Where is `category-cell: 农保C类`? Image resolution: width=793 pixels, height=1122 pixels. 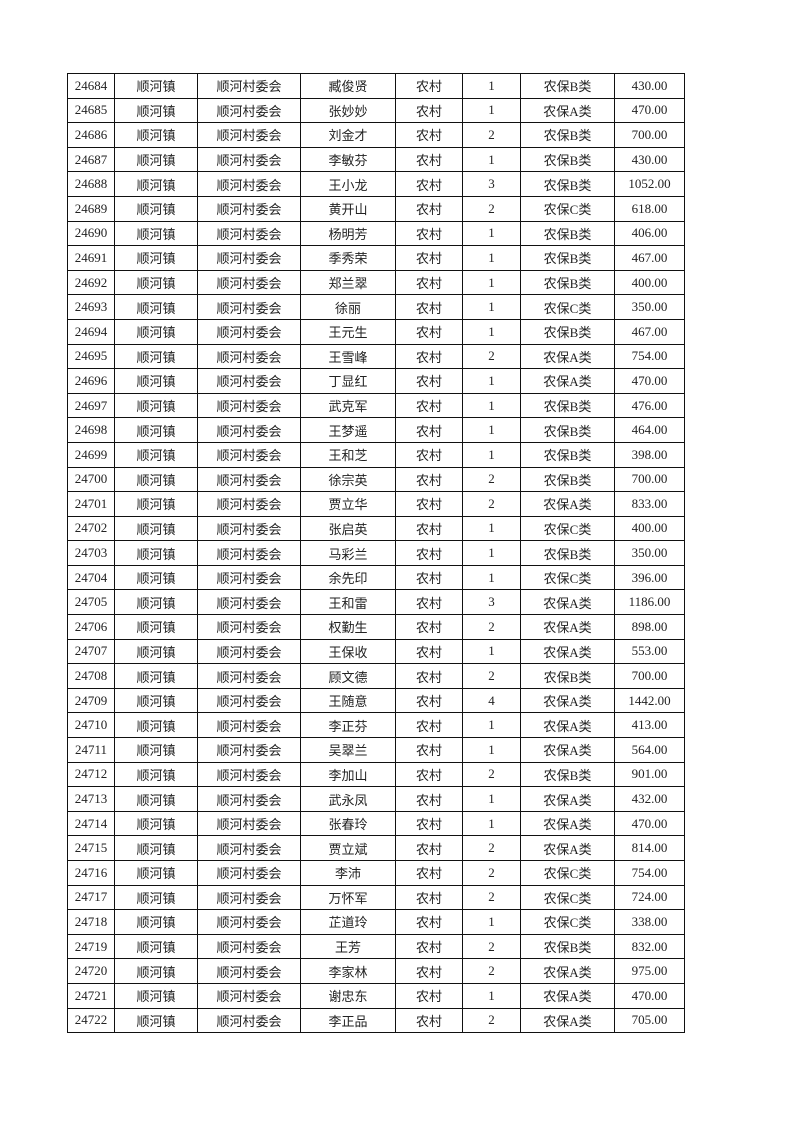
category-cell: 农保C类 is located at coordinates (567, 922).